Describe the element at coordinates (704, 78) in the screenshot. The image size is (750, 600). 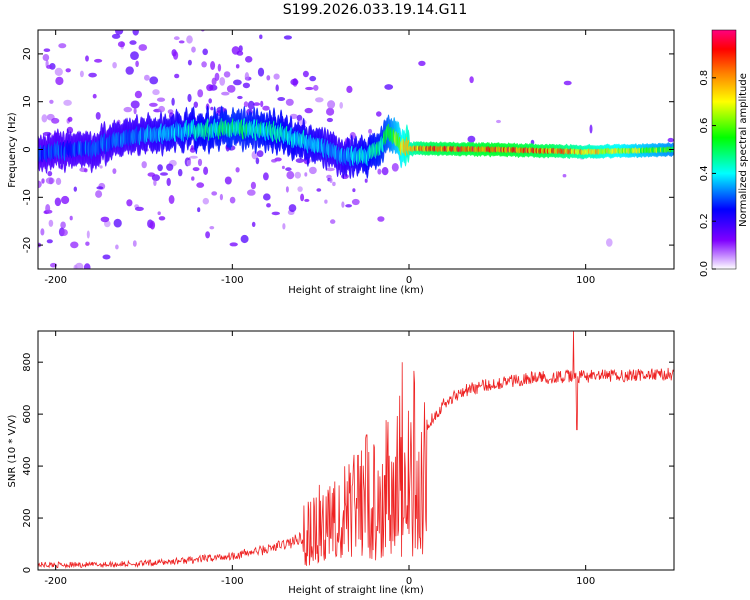
I see `colorbar-tick-label: 0.8` at that location.